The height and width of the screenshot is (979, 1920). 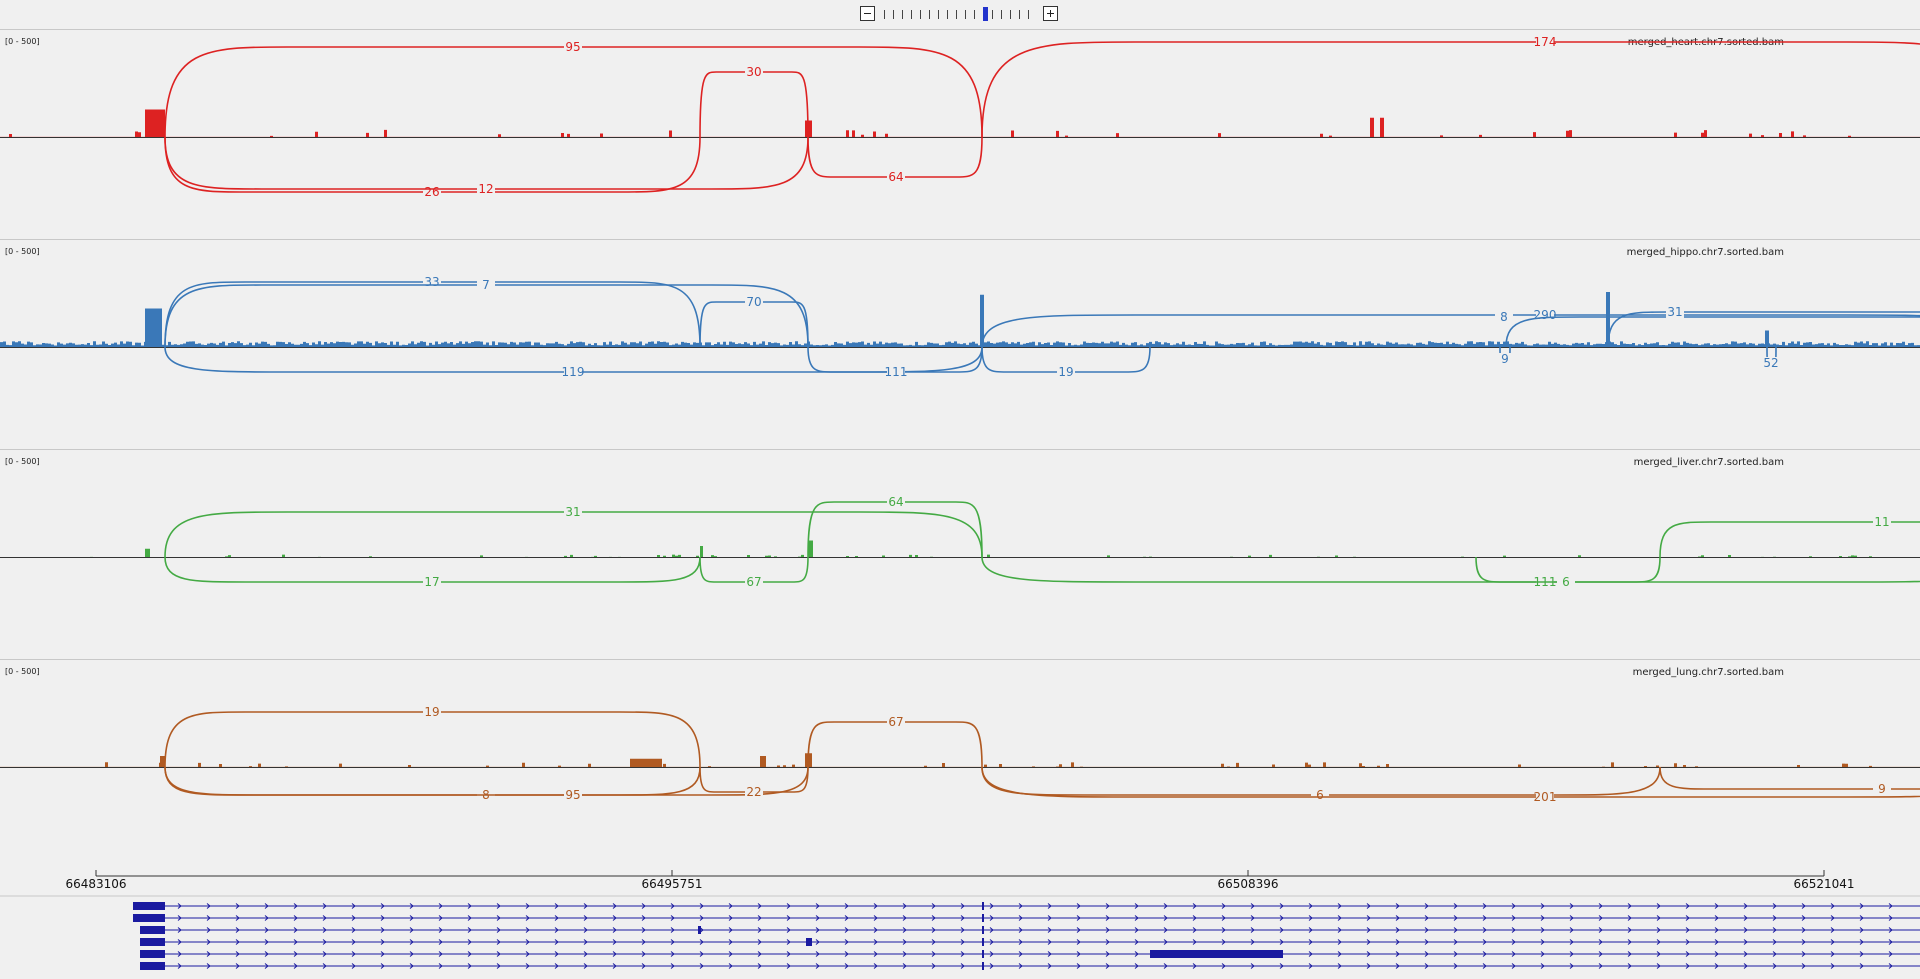 I want to click on junction-label: 95, so click(x=572, y=47).